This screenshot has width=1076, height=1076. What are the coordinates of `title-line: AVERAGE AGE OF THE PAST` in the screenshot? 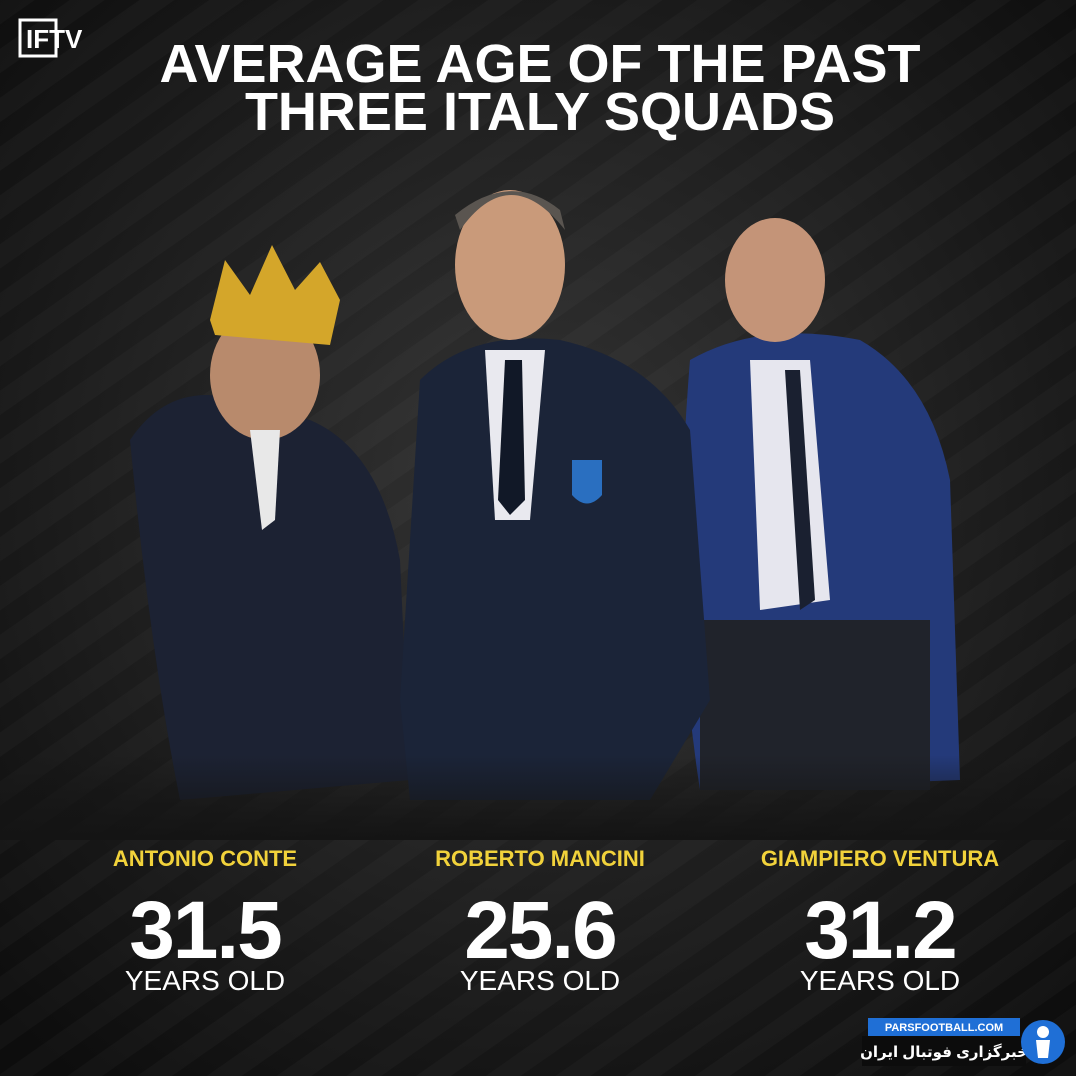 It's located at (539, 64).